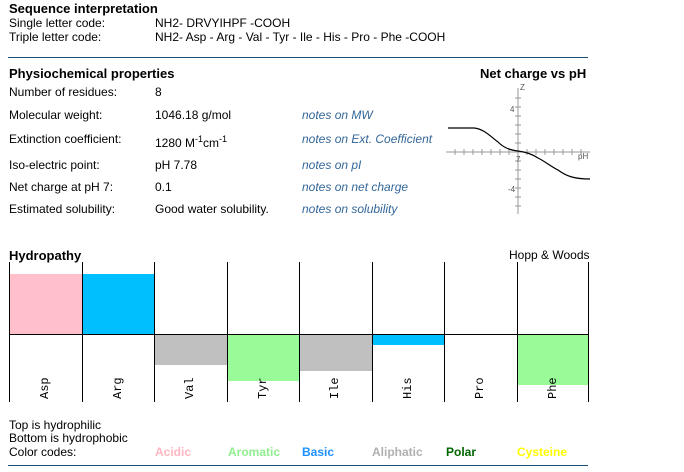 The image size is (684, 472). What do you see at coordinates (553, 360) in the screenshot?
I see `hydropathy-bar-phe` at bounding box center [553, 360].